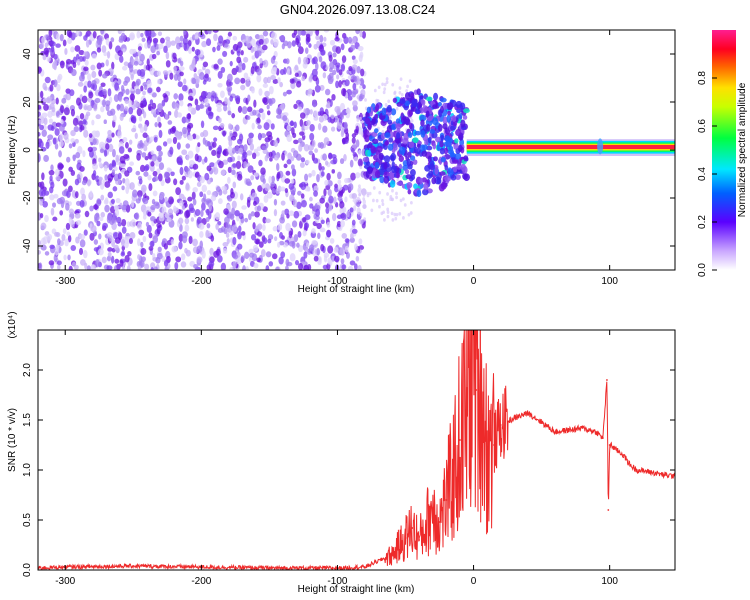 This screenshot has height=600, width=750. What do you see at coordinates (609, 281) in the screenshot?
I see `top-x-tick-label: 100` at bounding box center [609, 281].